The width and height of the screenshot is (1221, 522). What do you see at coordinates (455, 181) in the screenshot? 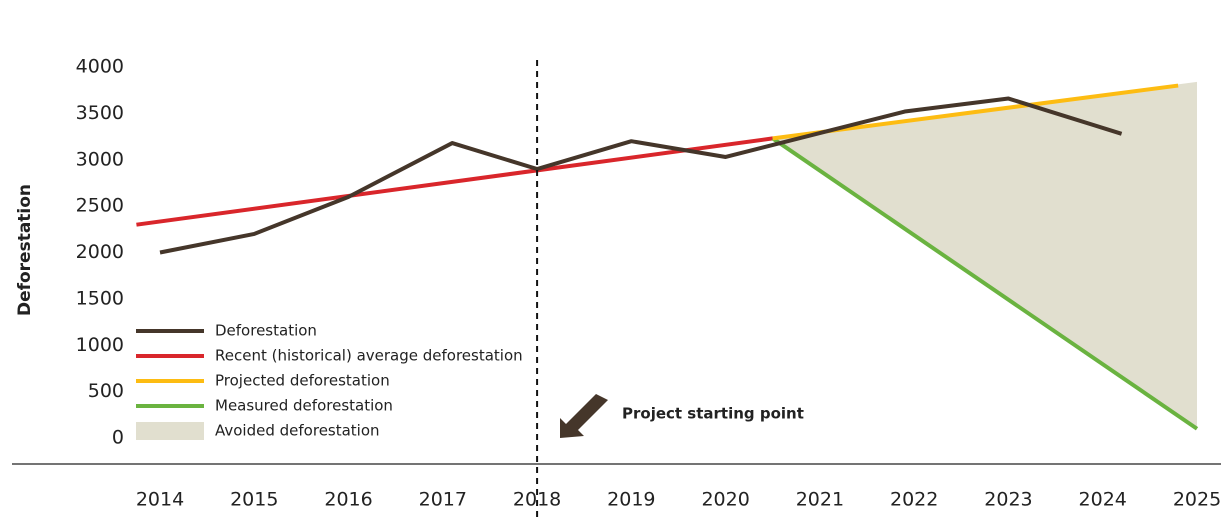
I see `series-line` at bounding box center [455, 181].